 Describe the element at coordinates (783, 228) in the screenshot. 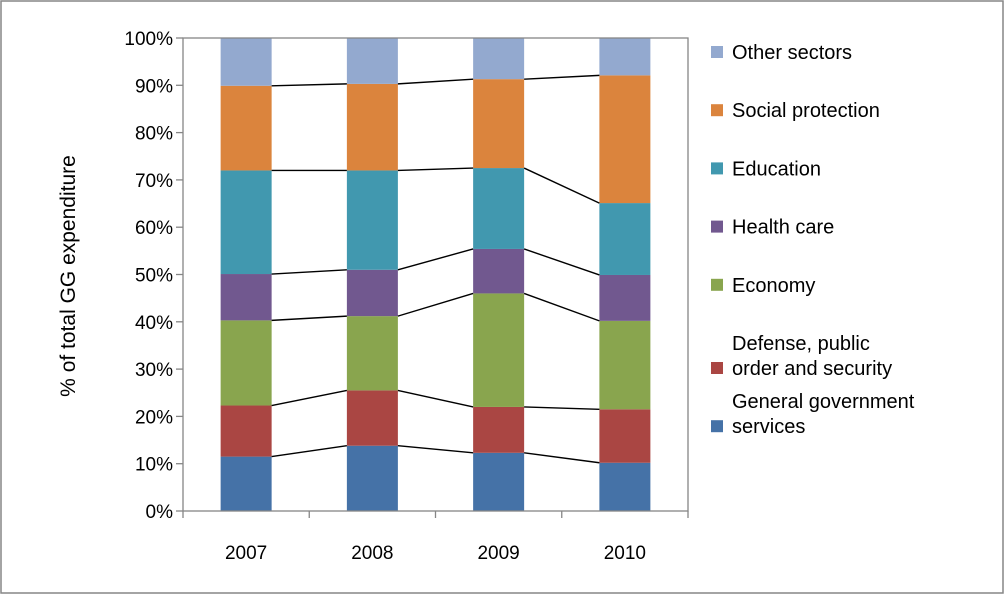

I see `legend-label: Health care` at that location.